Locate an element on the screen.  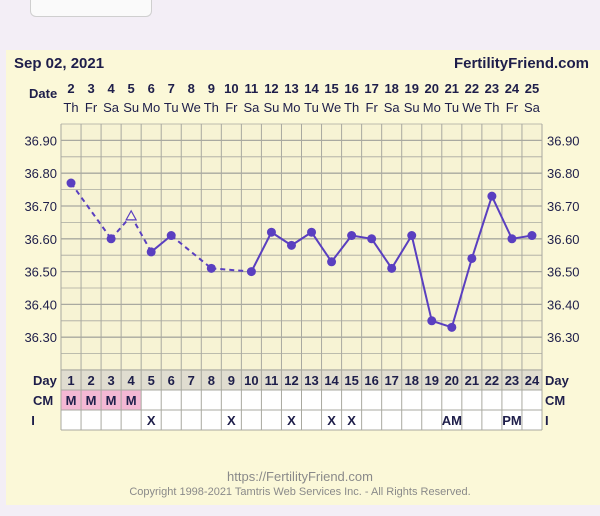
footer-url: https://FertilityFriend.com is located at coordinates (300, 476).